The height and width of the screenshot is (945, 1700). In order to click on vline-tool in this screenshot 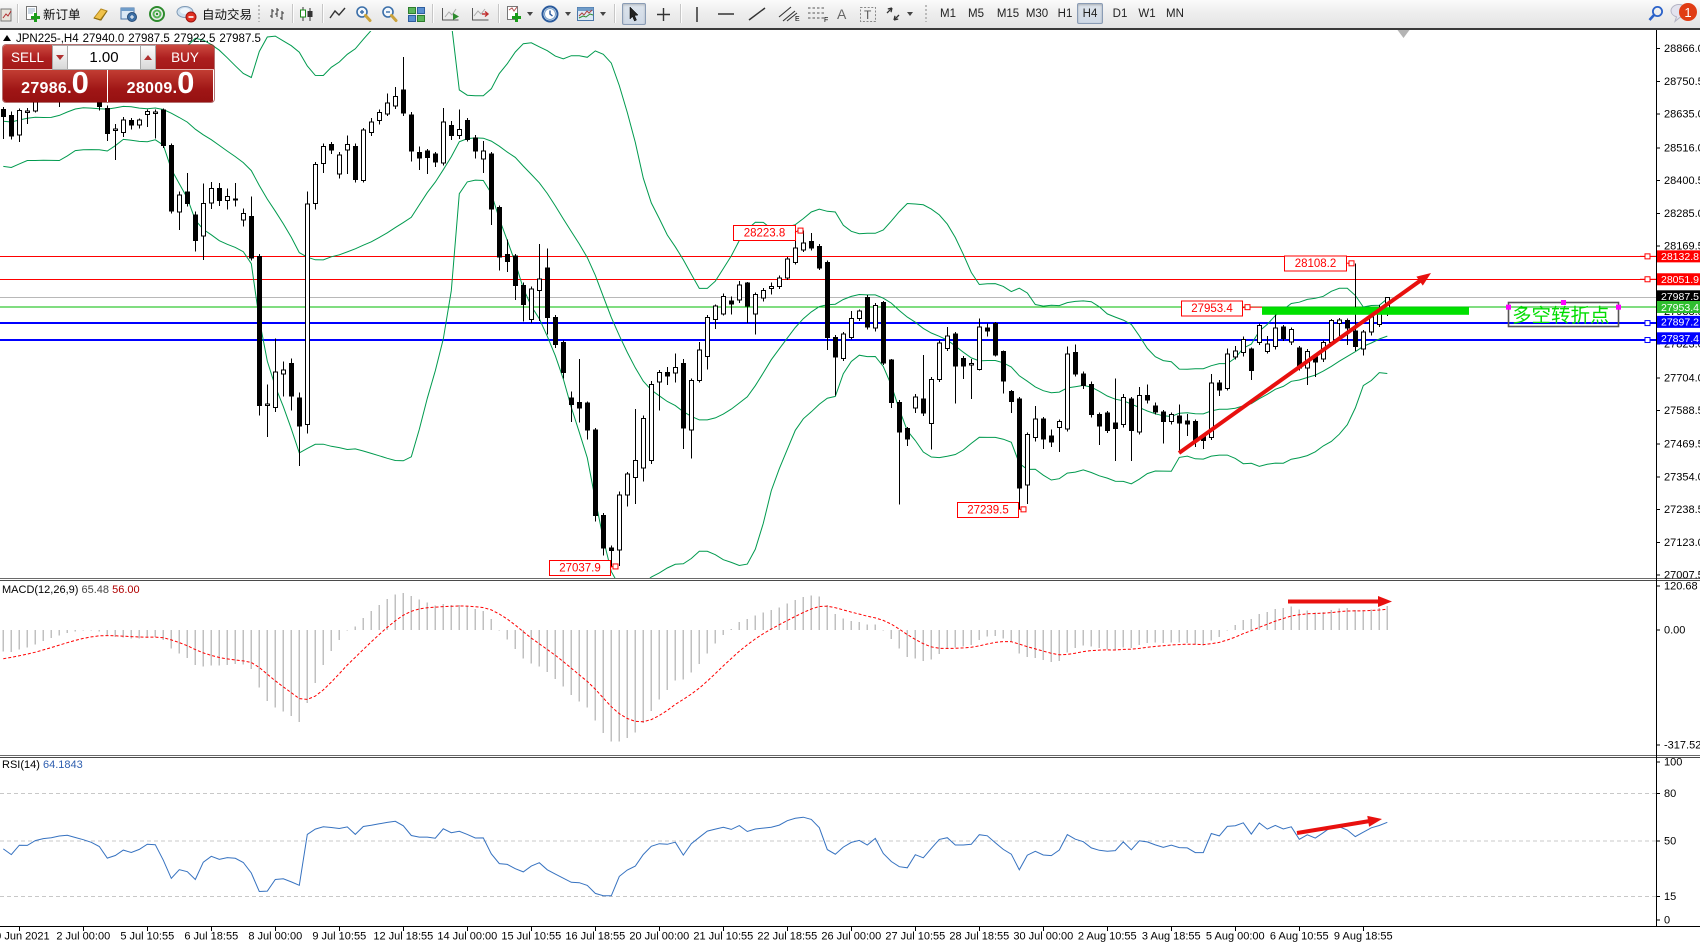, I will do `click(697, 14)`.